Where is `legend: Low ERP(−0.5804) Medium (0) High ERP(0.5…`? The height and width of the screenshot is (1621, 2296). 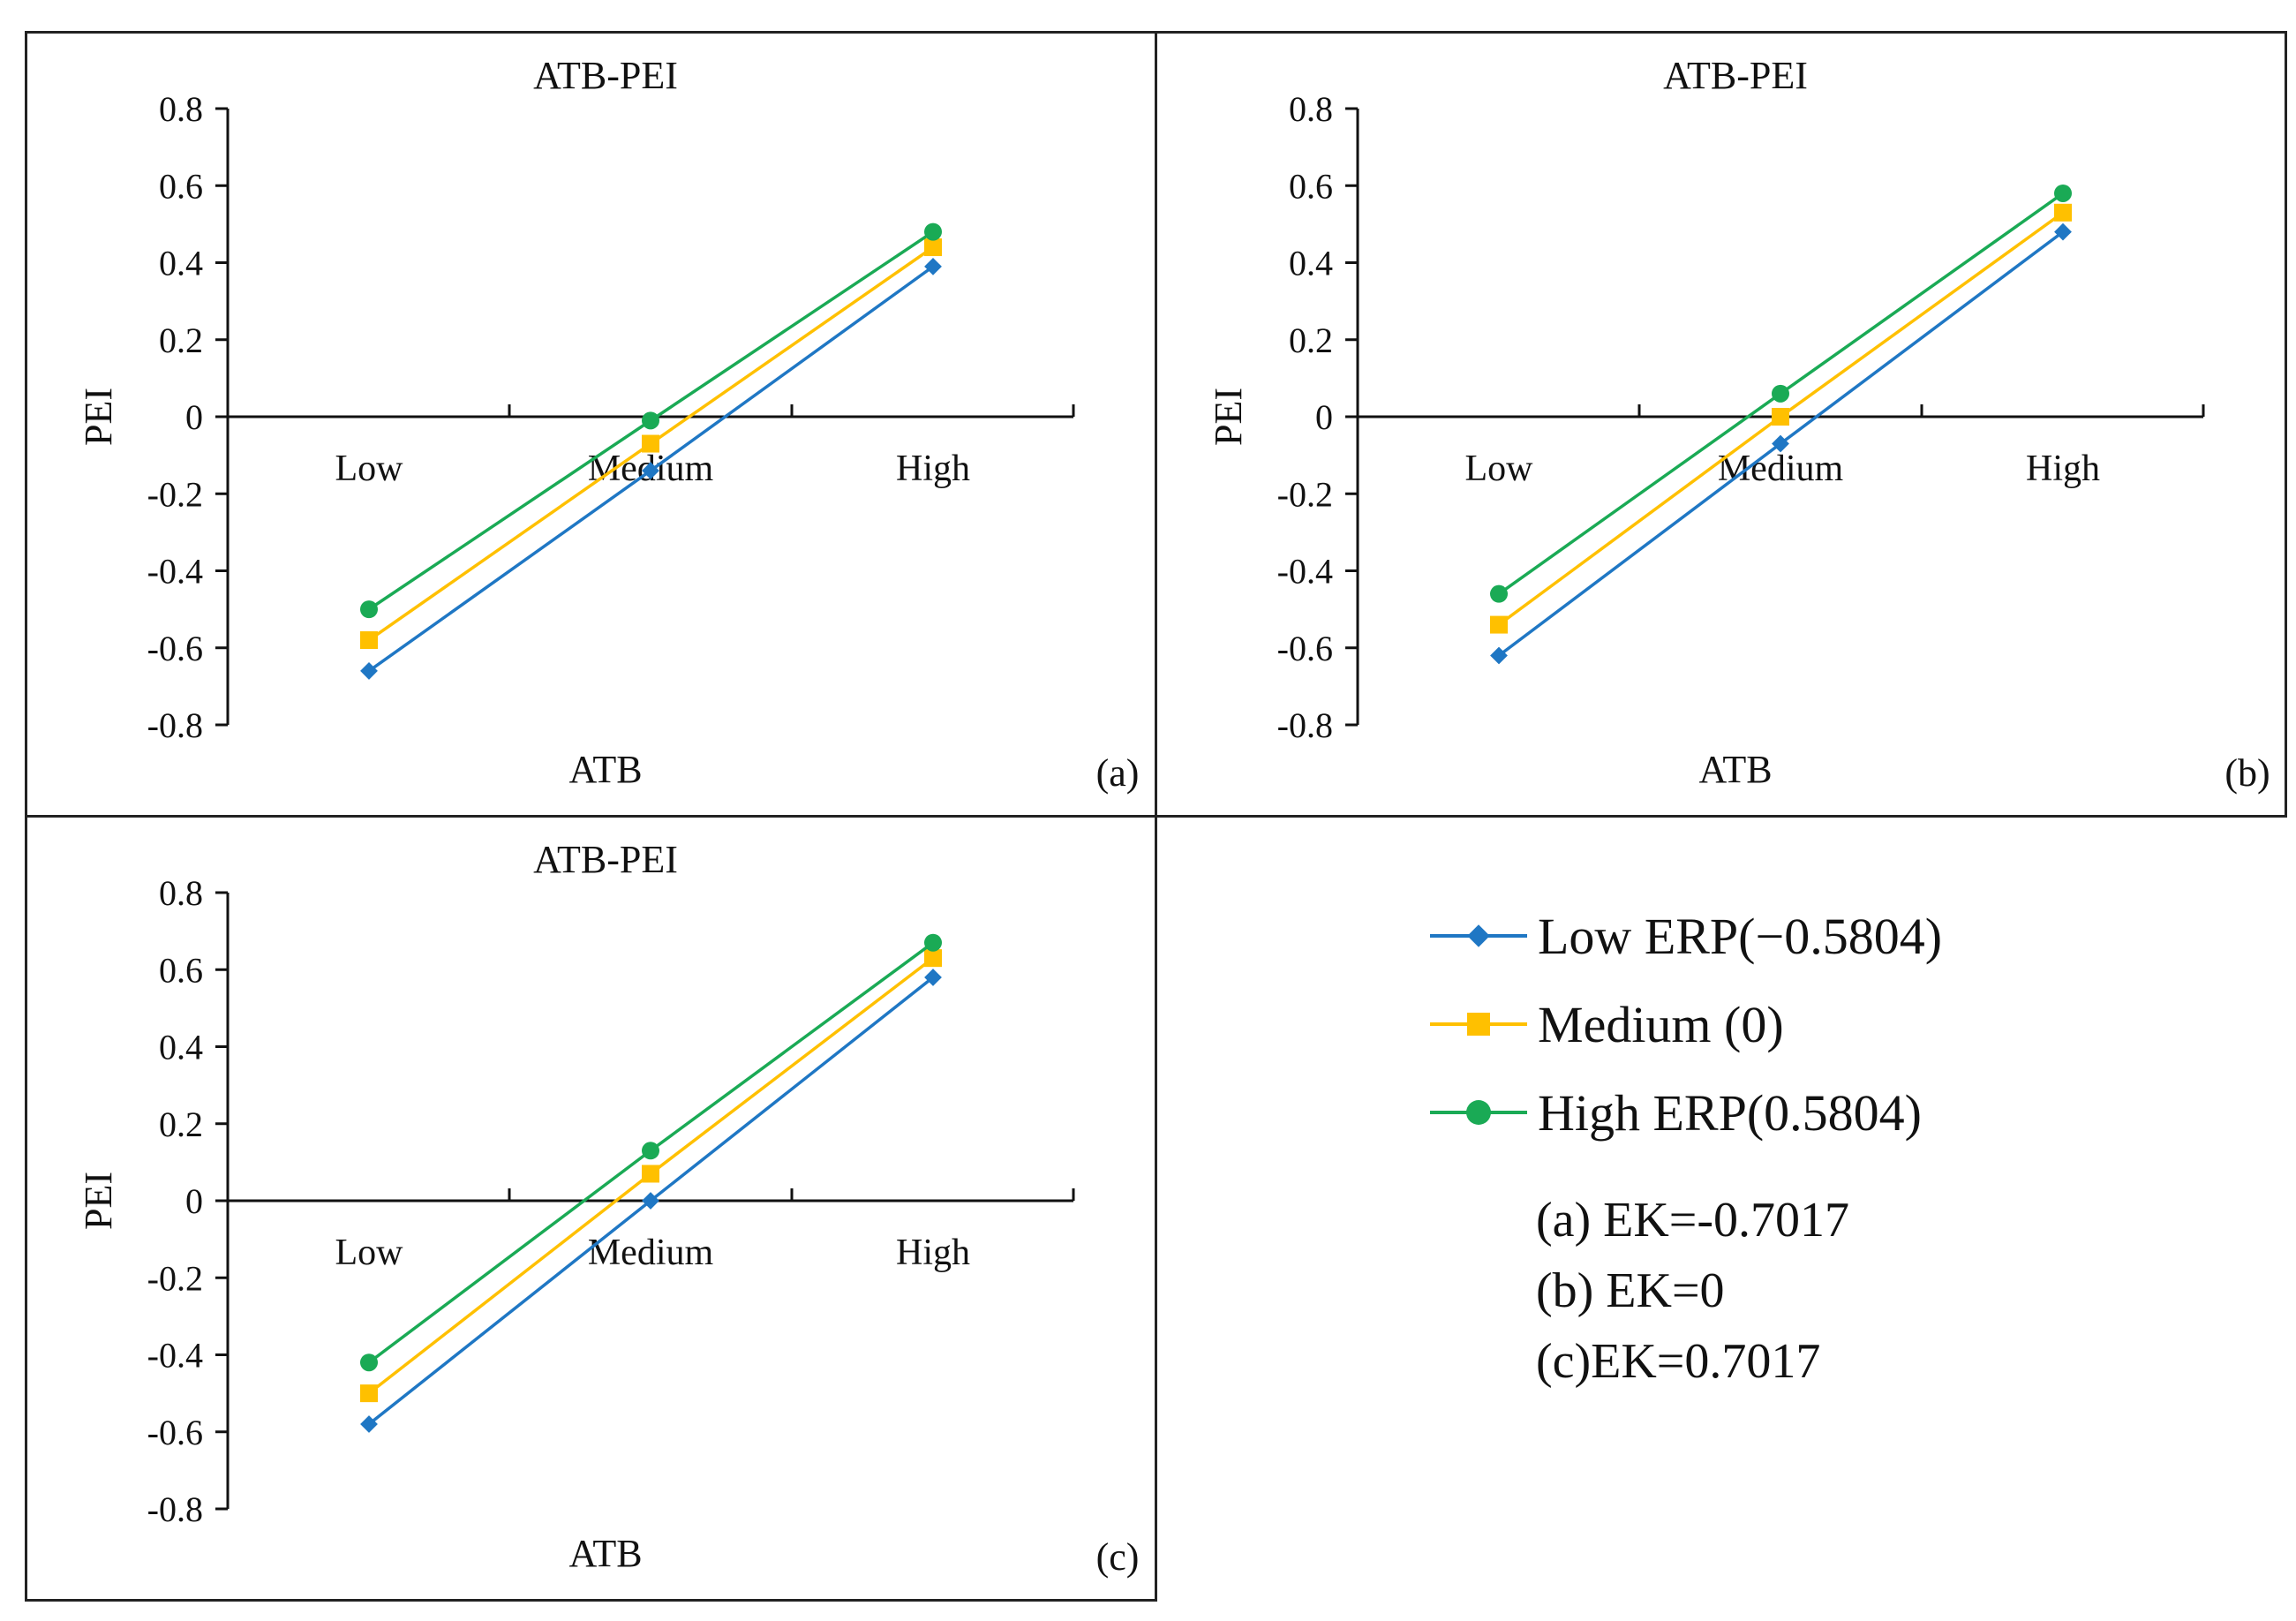 legend: Low ERP(−0.5804) Medium (0) High ERP(0.5… is located at coordinates (1827, 1165).